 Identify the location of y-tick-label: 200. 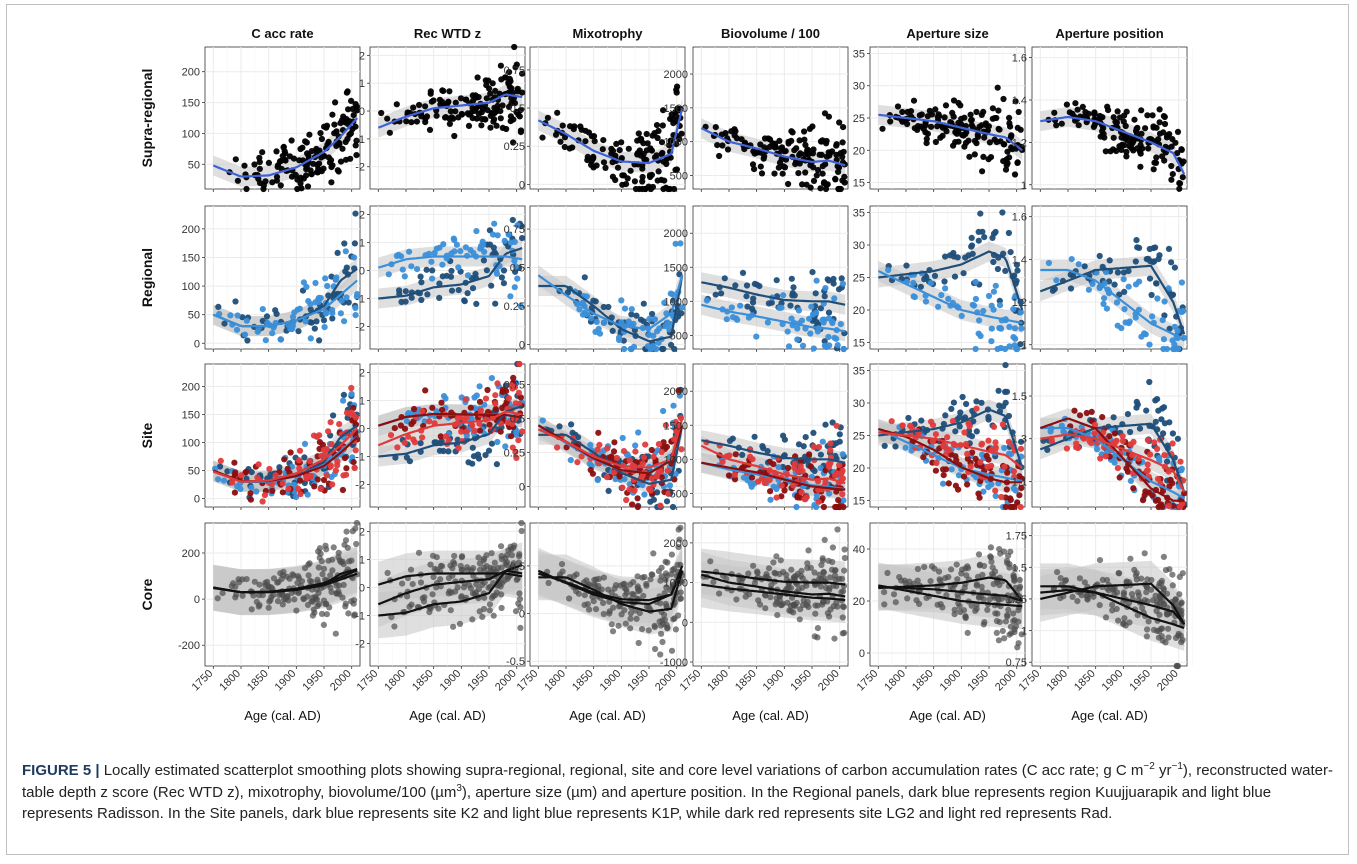
(191, 387).